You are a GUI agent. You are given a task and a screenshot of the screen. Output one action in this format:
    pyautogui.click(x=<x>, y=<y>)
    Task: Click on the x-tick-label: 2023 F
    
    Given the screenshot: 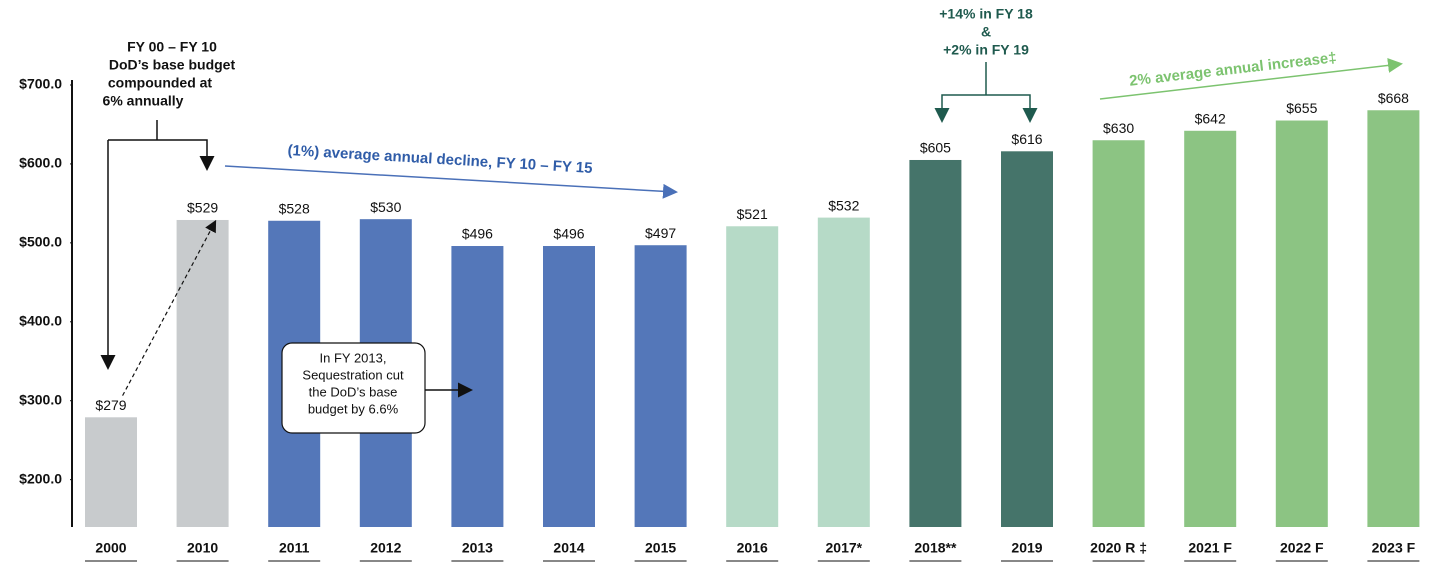 What is the action you would take?
    pyautogui.click(x=1394, y=548)
    